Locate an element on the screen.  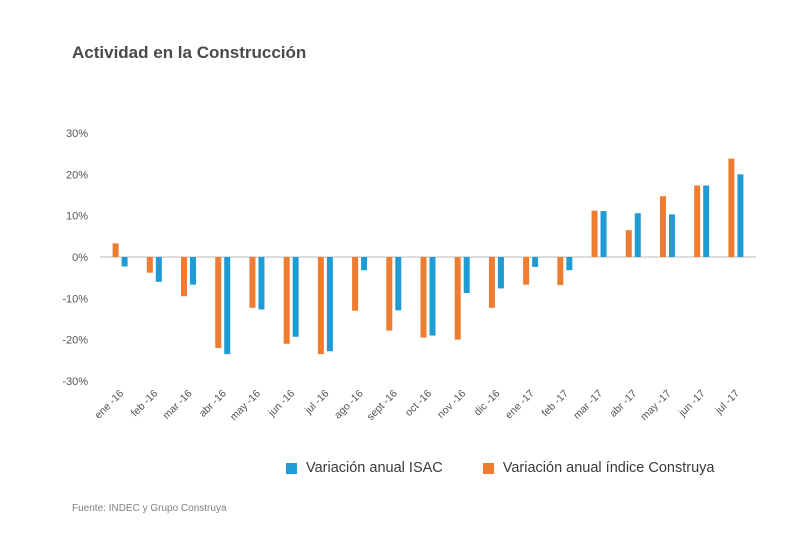
x-tick-label: feb -17 is located at coordinates (555, 404).